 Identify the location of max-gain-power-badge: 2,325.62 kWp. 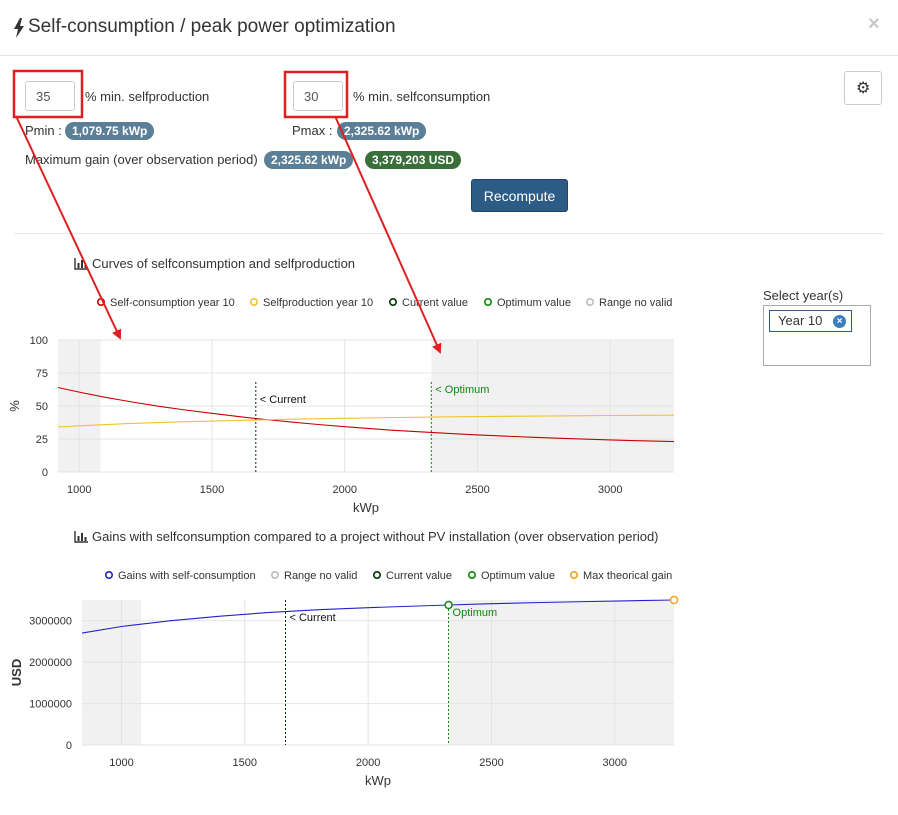
(309, 160).